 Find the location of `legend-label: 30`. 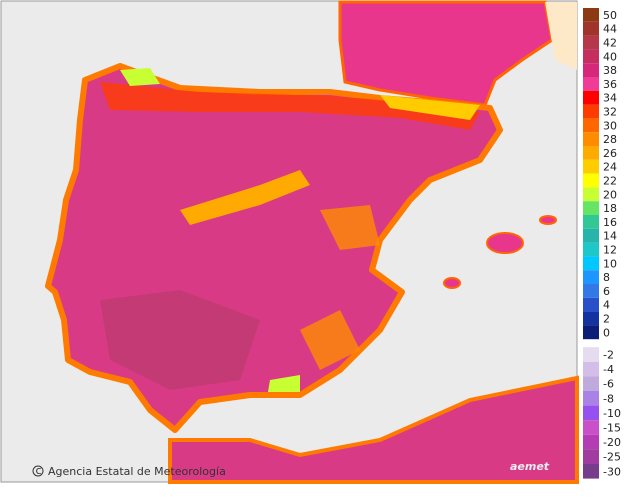

legend-label: 30 is located at coordinates (610, 125).